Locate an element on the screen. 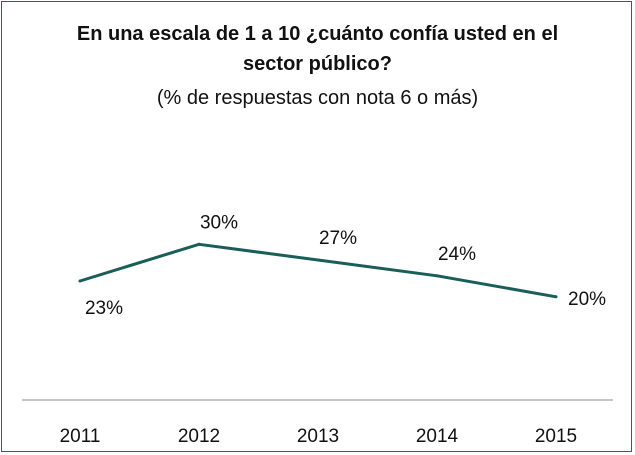  x-tick-label-2015: 2015 is located at coordinates (556, 436).